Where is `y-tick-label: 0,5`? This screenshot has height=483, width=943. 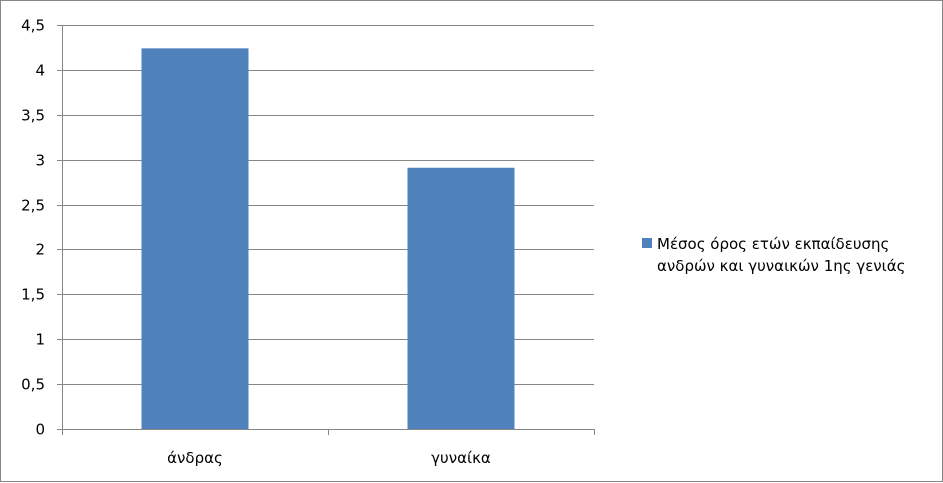 y-tick-label: 0,5 is located at coordinates (33, 385).